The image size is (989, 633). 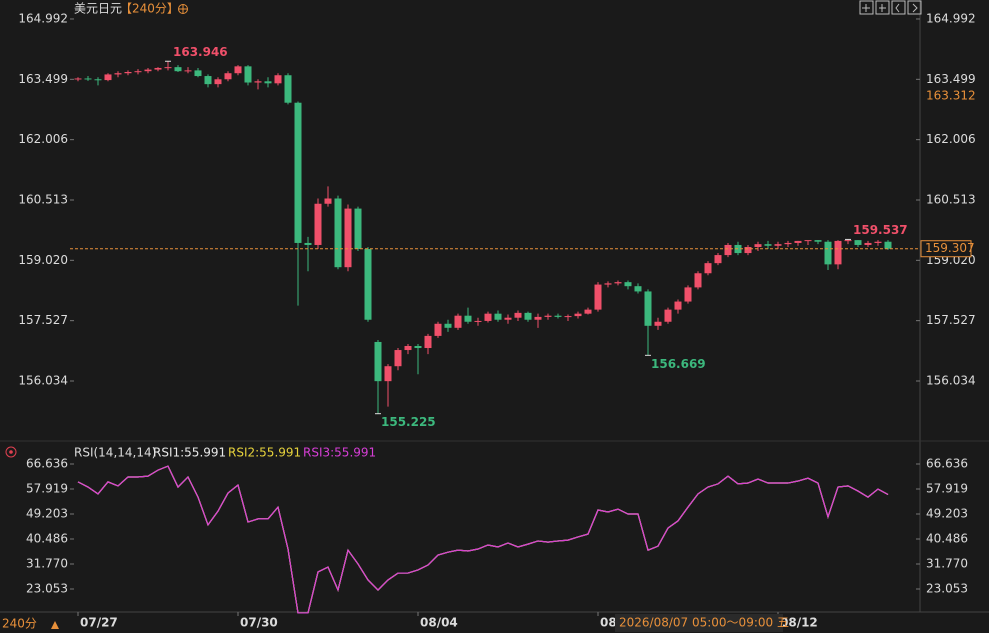 What do you see at coordinates (259, 623) in the screenshot?
I see `x-tick-label: 07/30` at bounding box center [259, 623].